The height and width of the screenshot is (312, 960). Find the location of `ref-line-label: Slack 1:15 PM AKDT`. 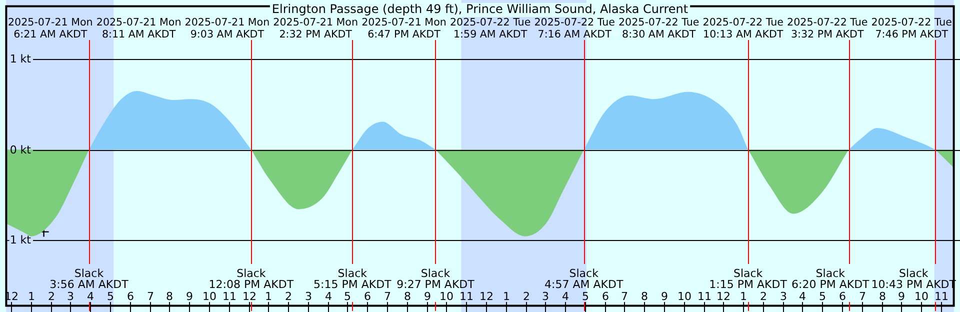

ref-line-label: Slack 1:15 PM AKDT is located at coordinates (748, 278).